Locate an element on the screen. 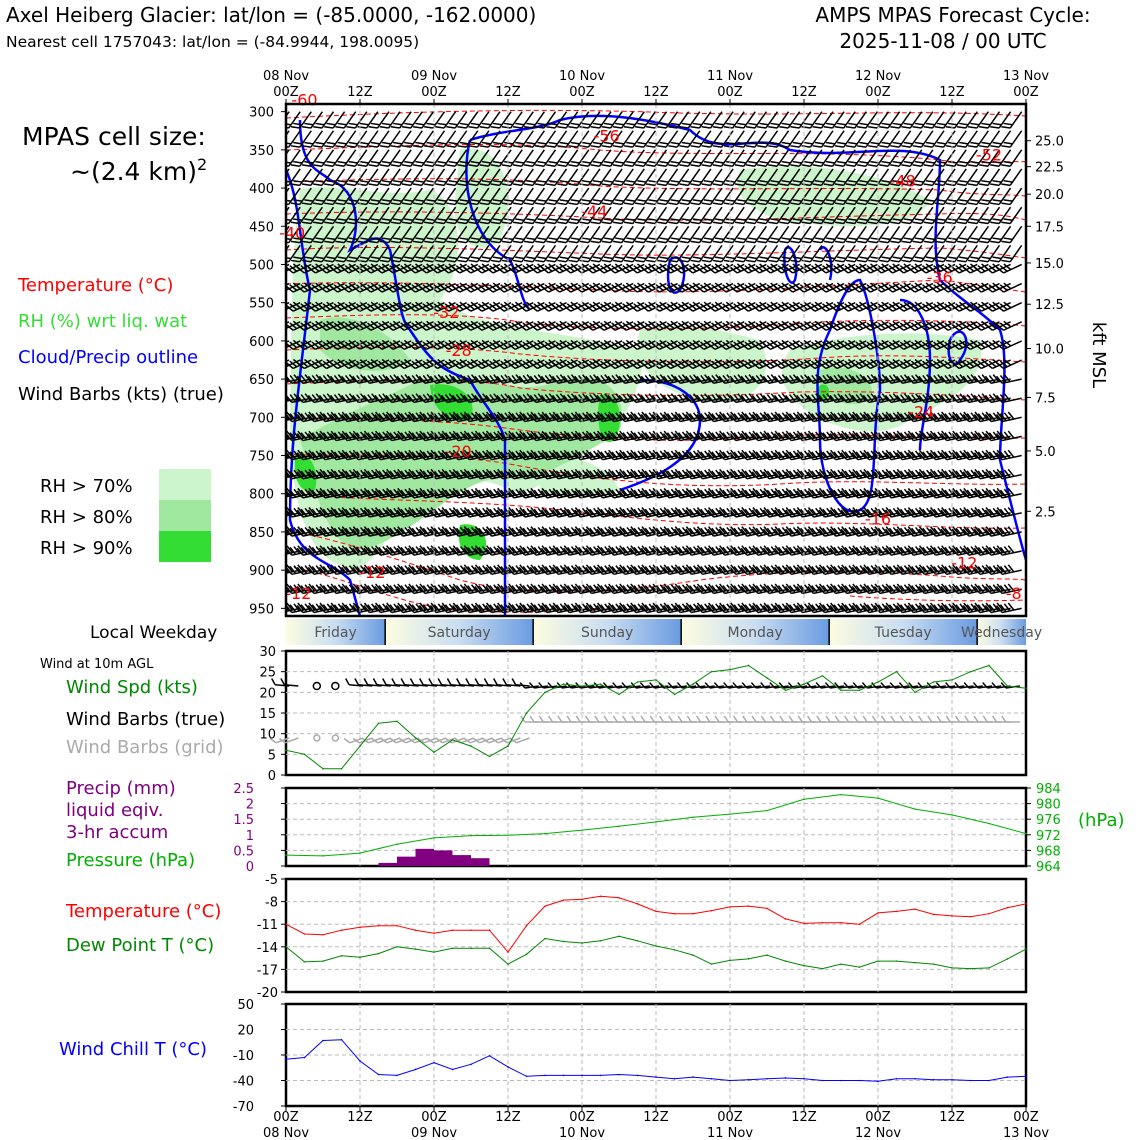  cell-size-value: ~(2.4 km)2 is located at coordinates (138, 170).